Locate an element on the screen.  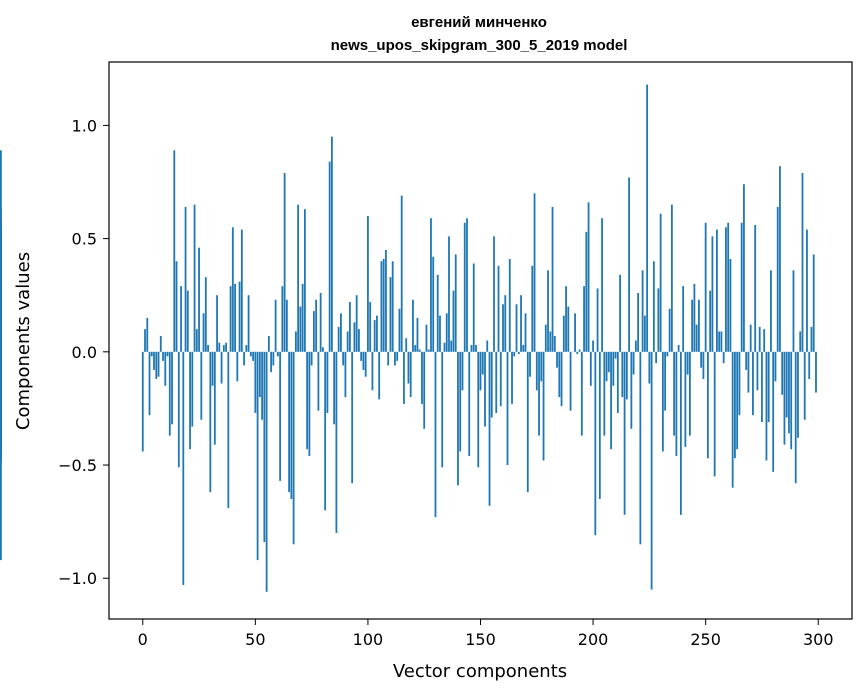
y-axis-ticks: −1.0 −0.5 0.0 0.5 1.0 is located at coordinates (83, 352).